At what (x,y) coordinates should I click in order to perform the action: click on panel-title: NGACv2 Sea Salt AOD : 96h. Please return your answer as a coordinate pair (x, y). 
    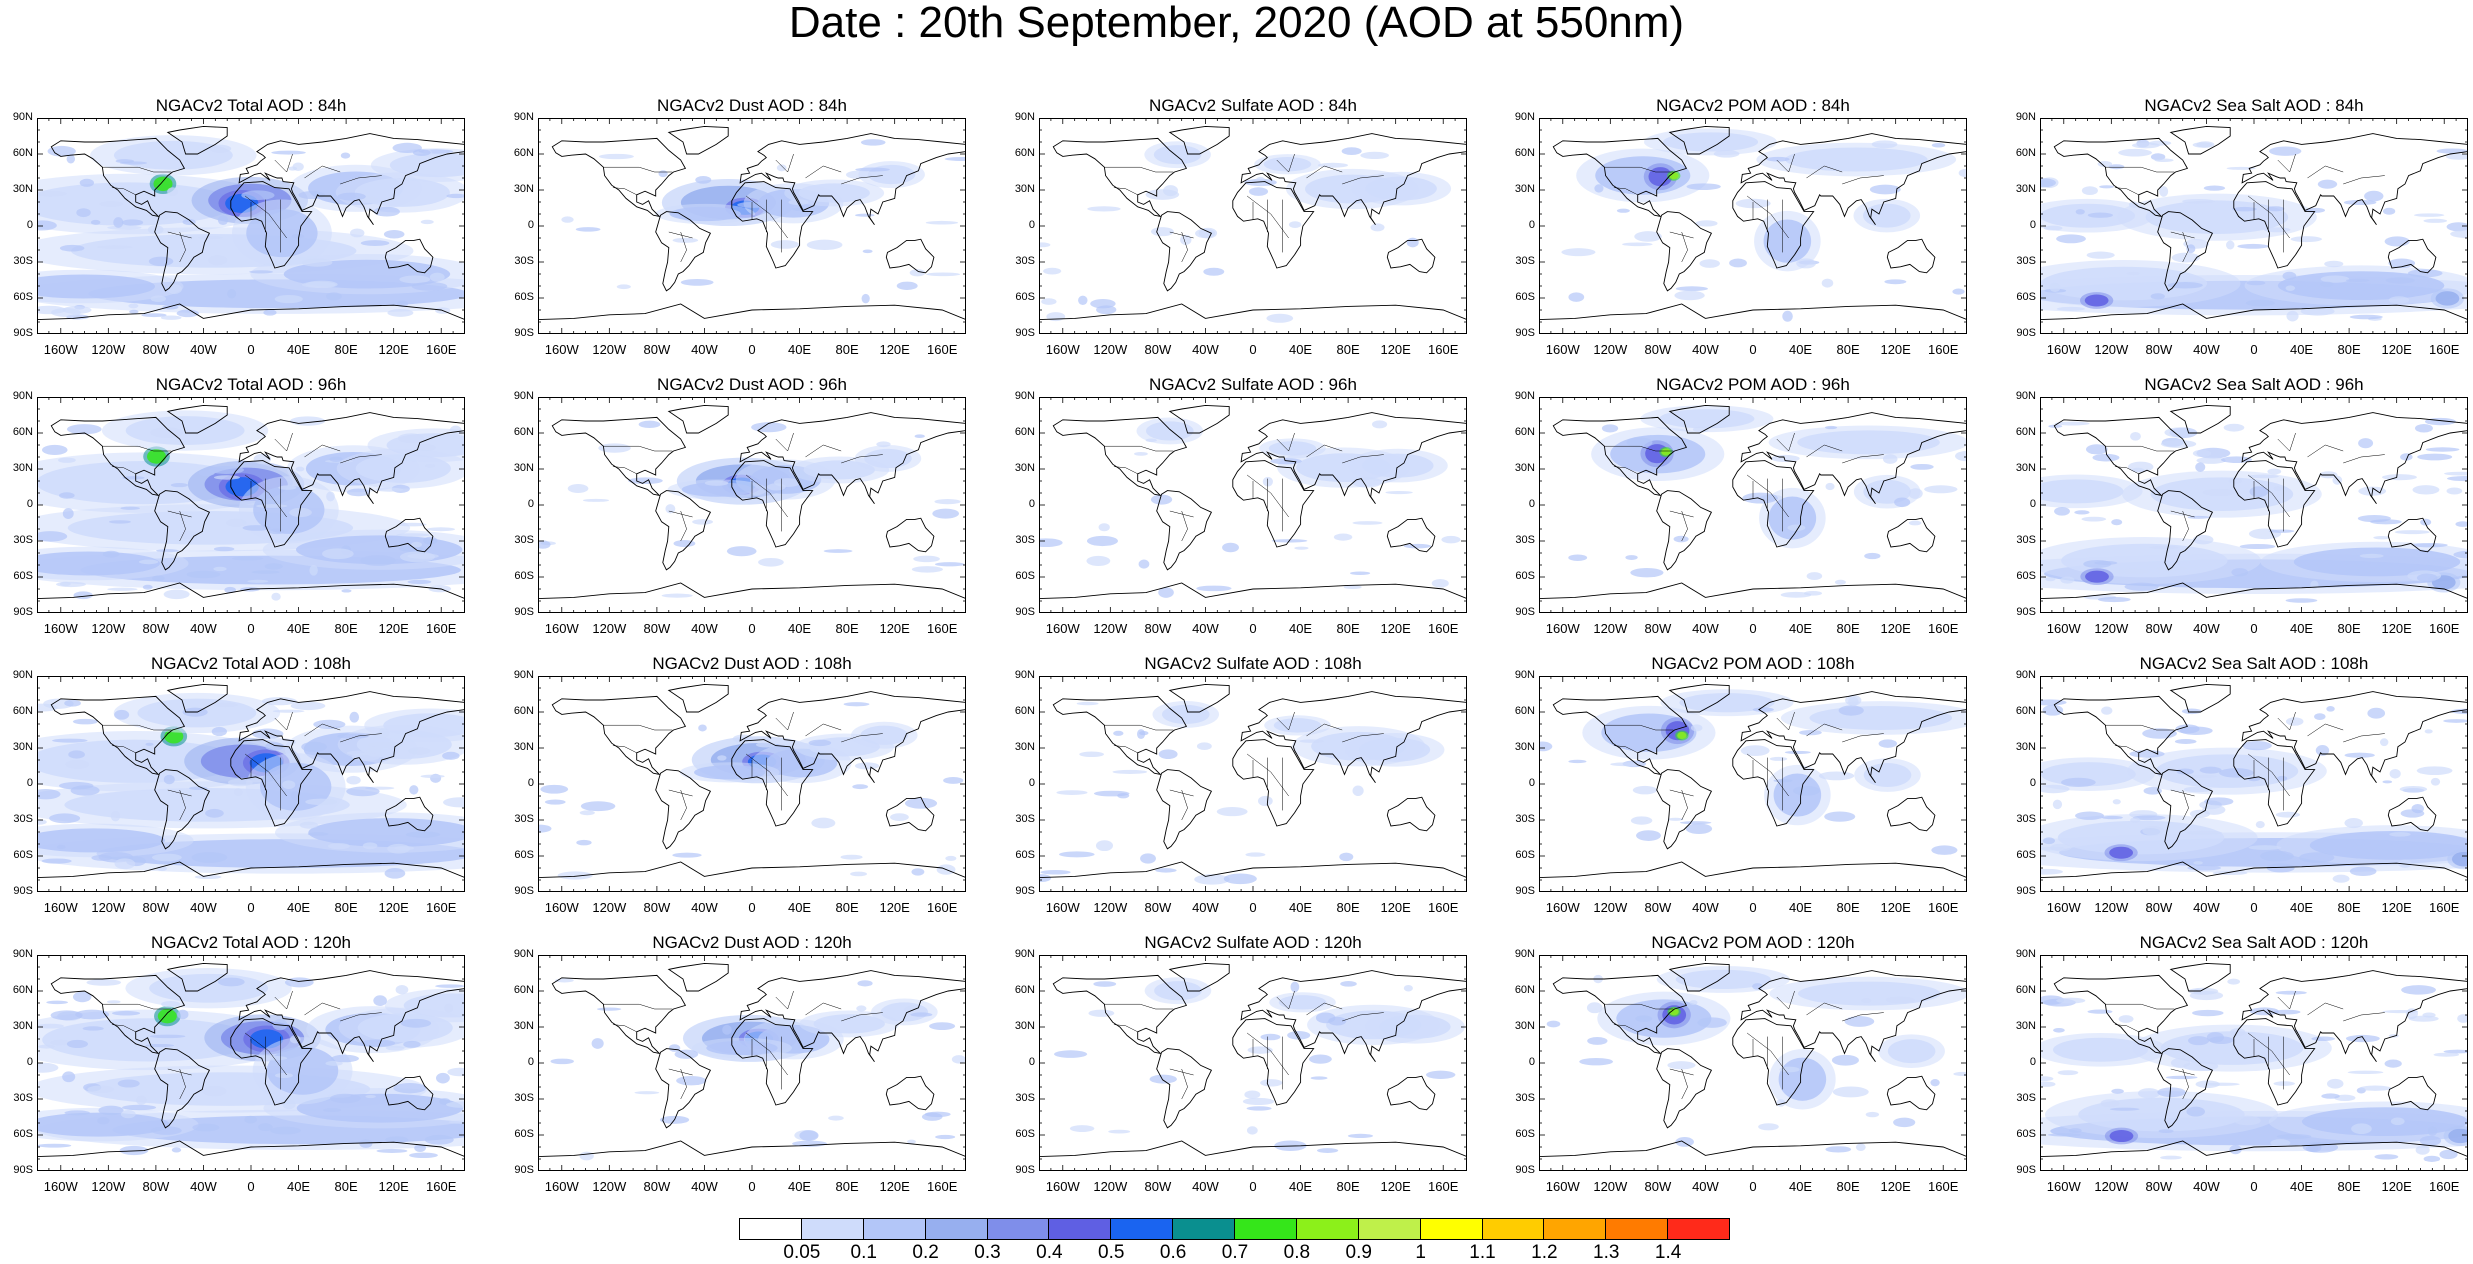
    Looking at the image, I should click on (2254, 384).